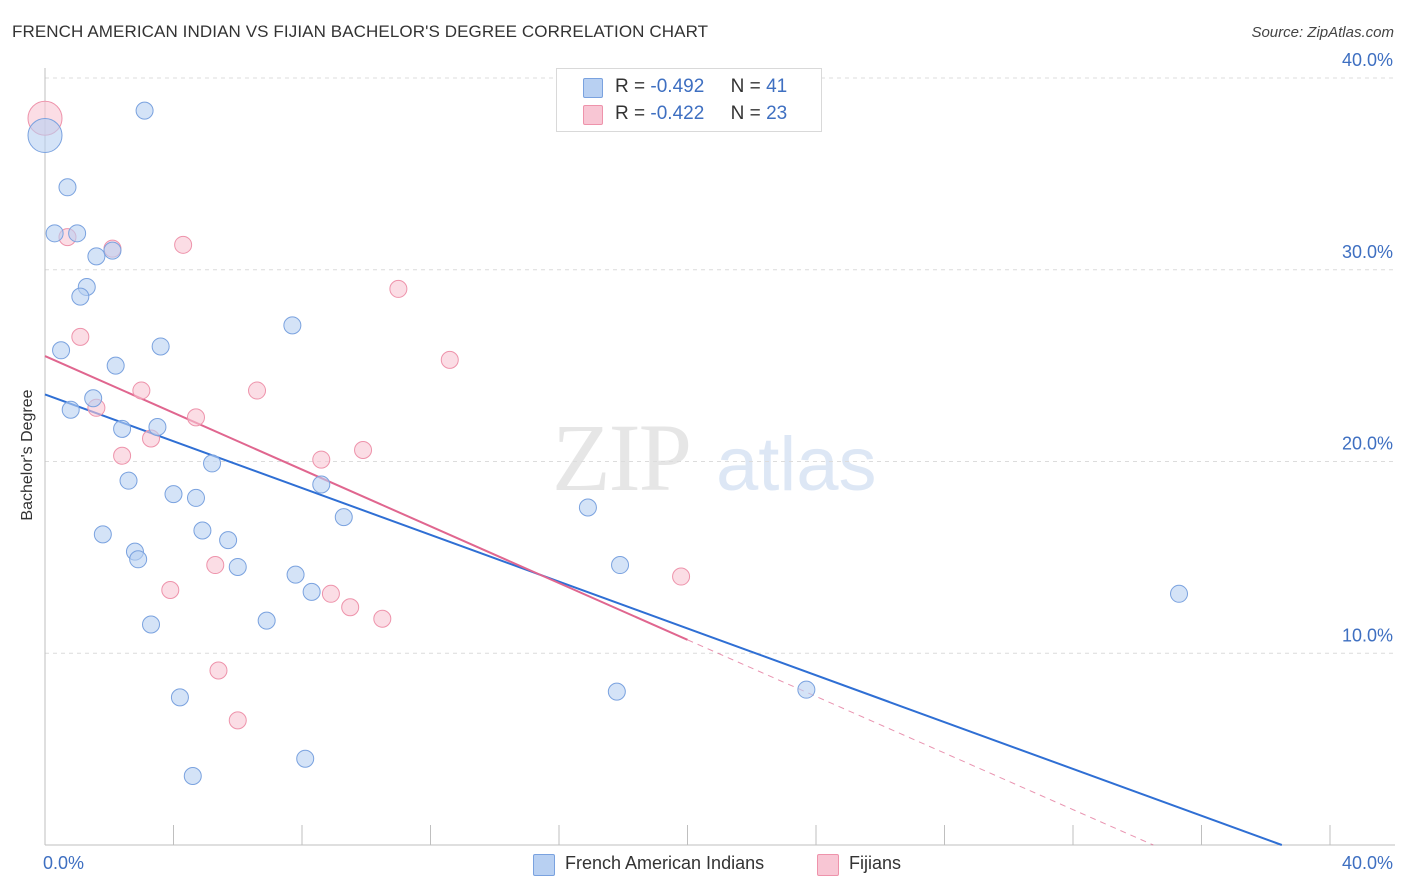  Describe the element at coordinates (875, 863) in the screenshot. I see `legend-label-fijian: Fijians` at that location.